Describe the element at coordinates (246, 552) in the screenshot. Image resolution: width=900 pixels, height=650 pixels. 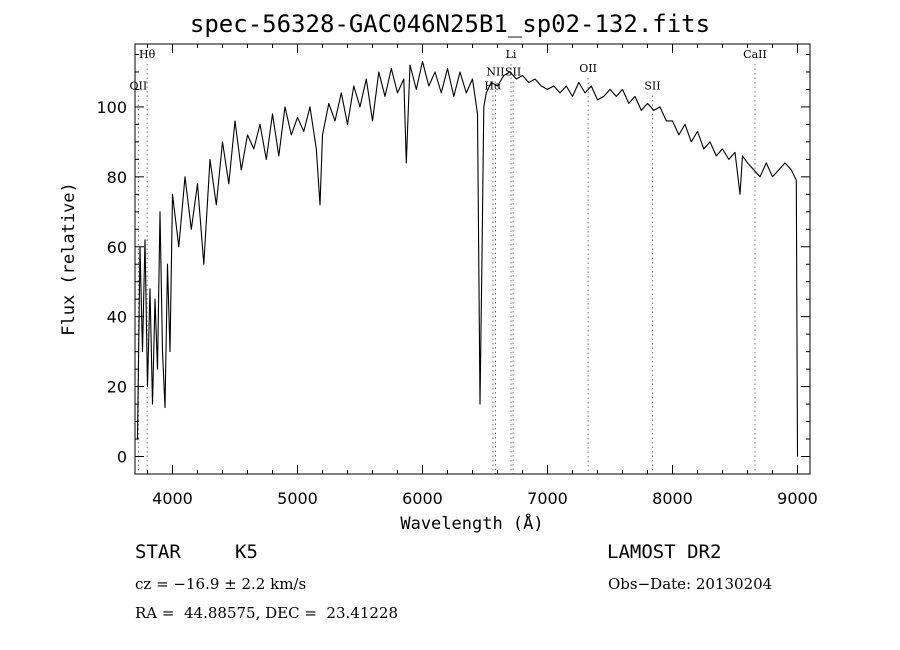
I see `spectral-subclass: K5` at that location.